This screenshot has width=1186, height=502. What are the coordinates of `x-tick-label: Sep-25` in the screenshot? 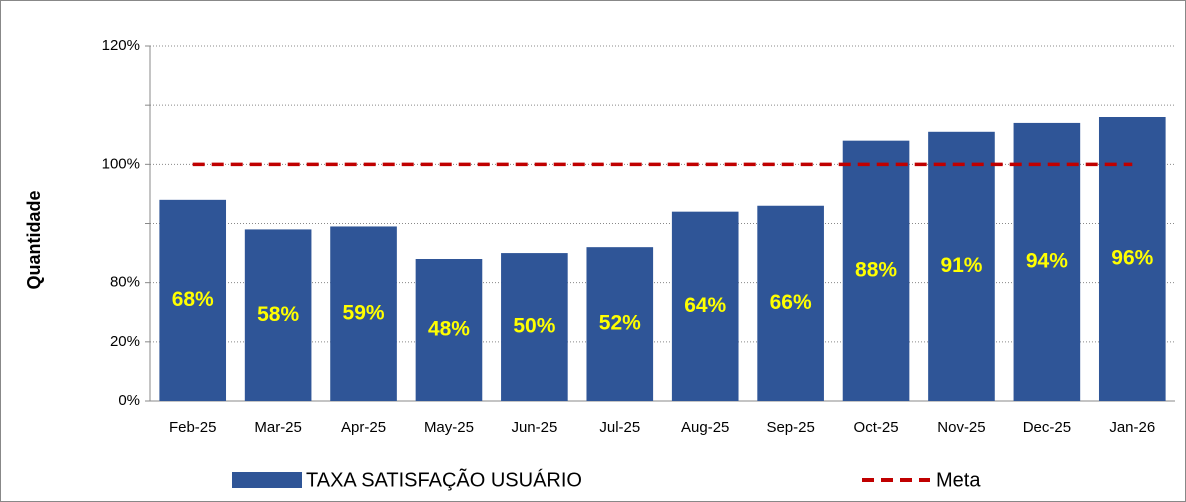 It's located at (790, 427).